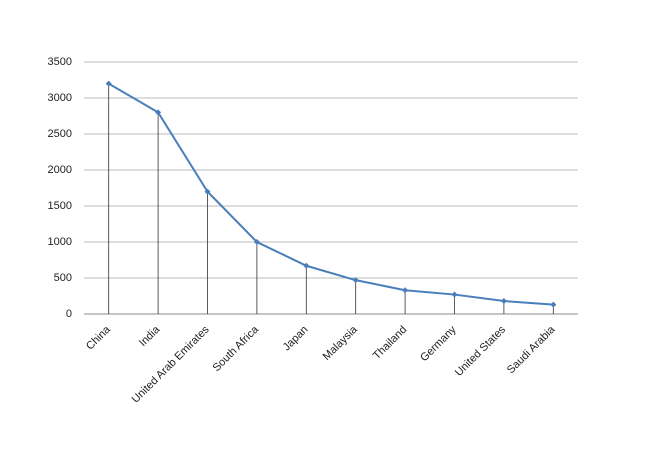 The image size is (650, 450). Describe the element at coordinates (481, 351) in the screenshot. I see `x-tick-label: United States` at that location.